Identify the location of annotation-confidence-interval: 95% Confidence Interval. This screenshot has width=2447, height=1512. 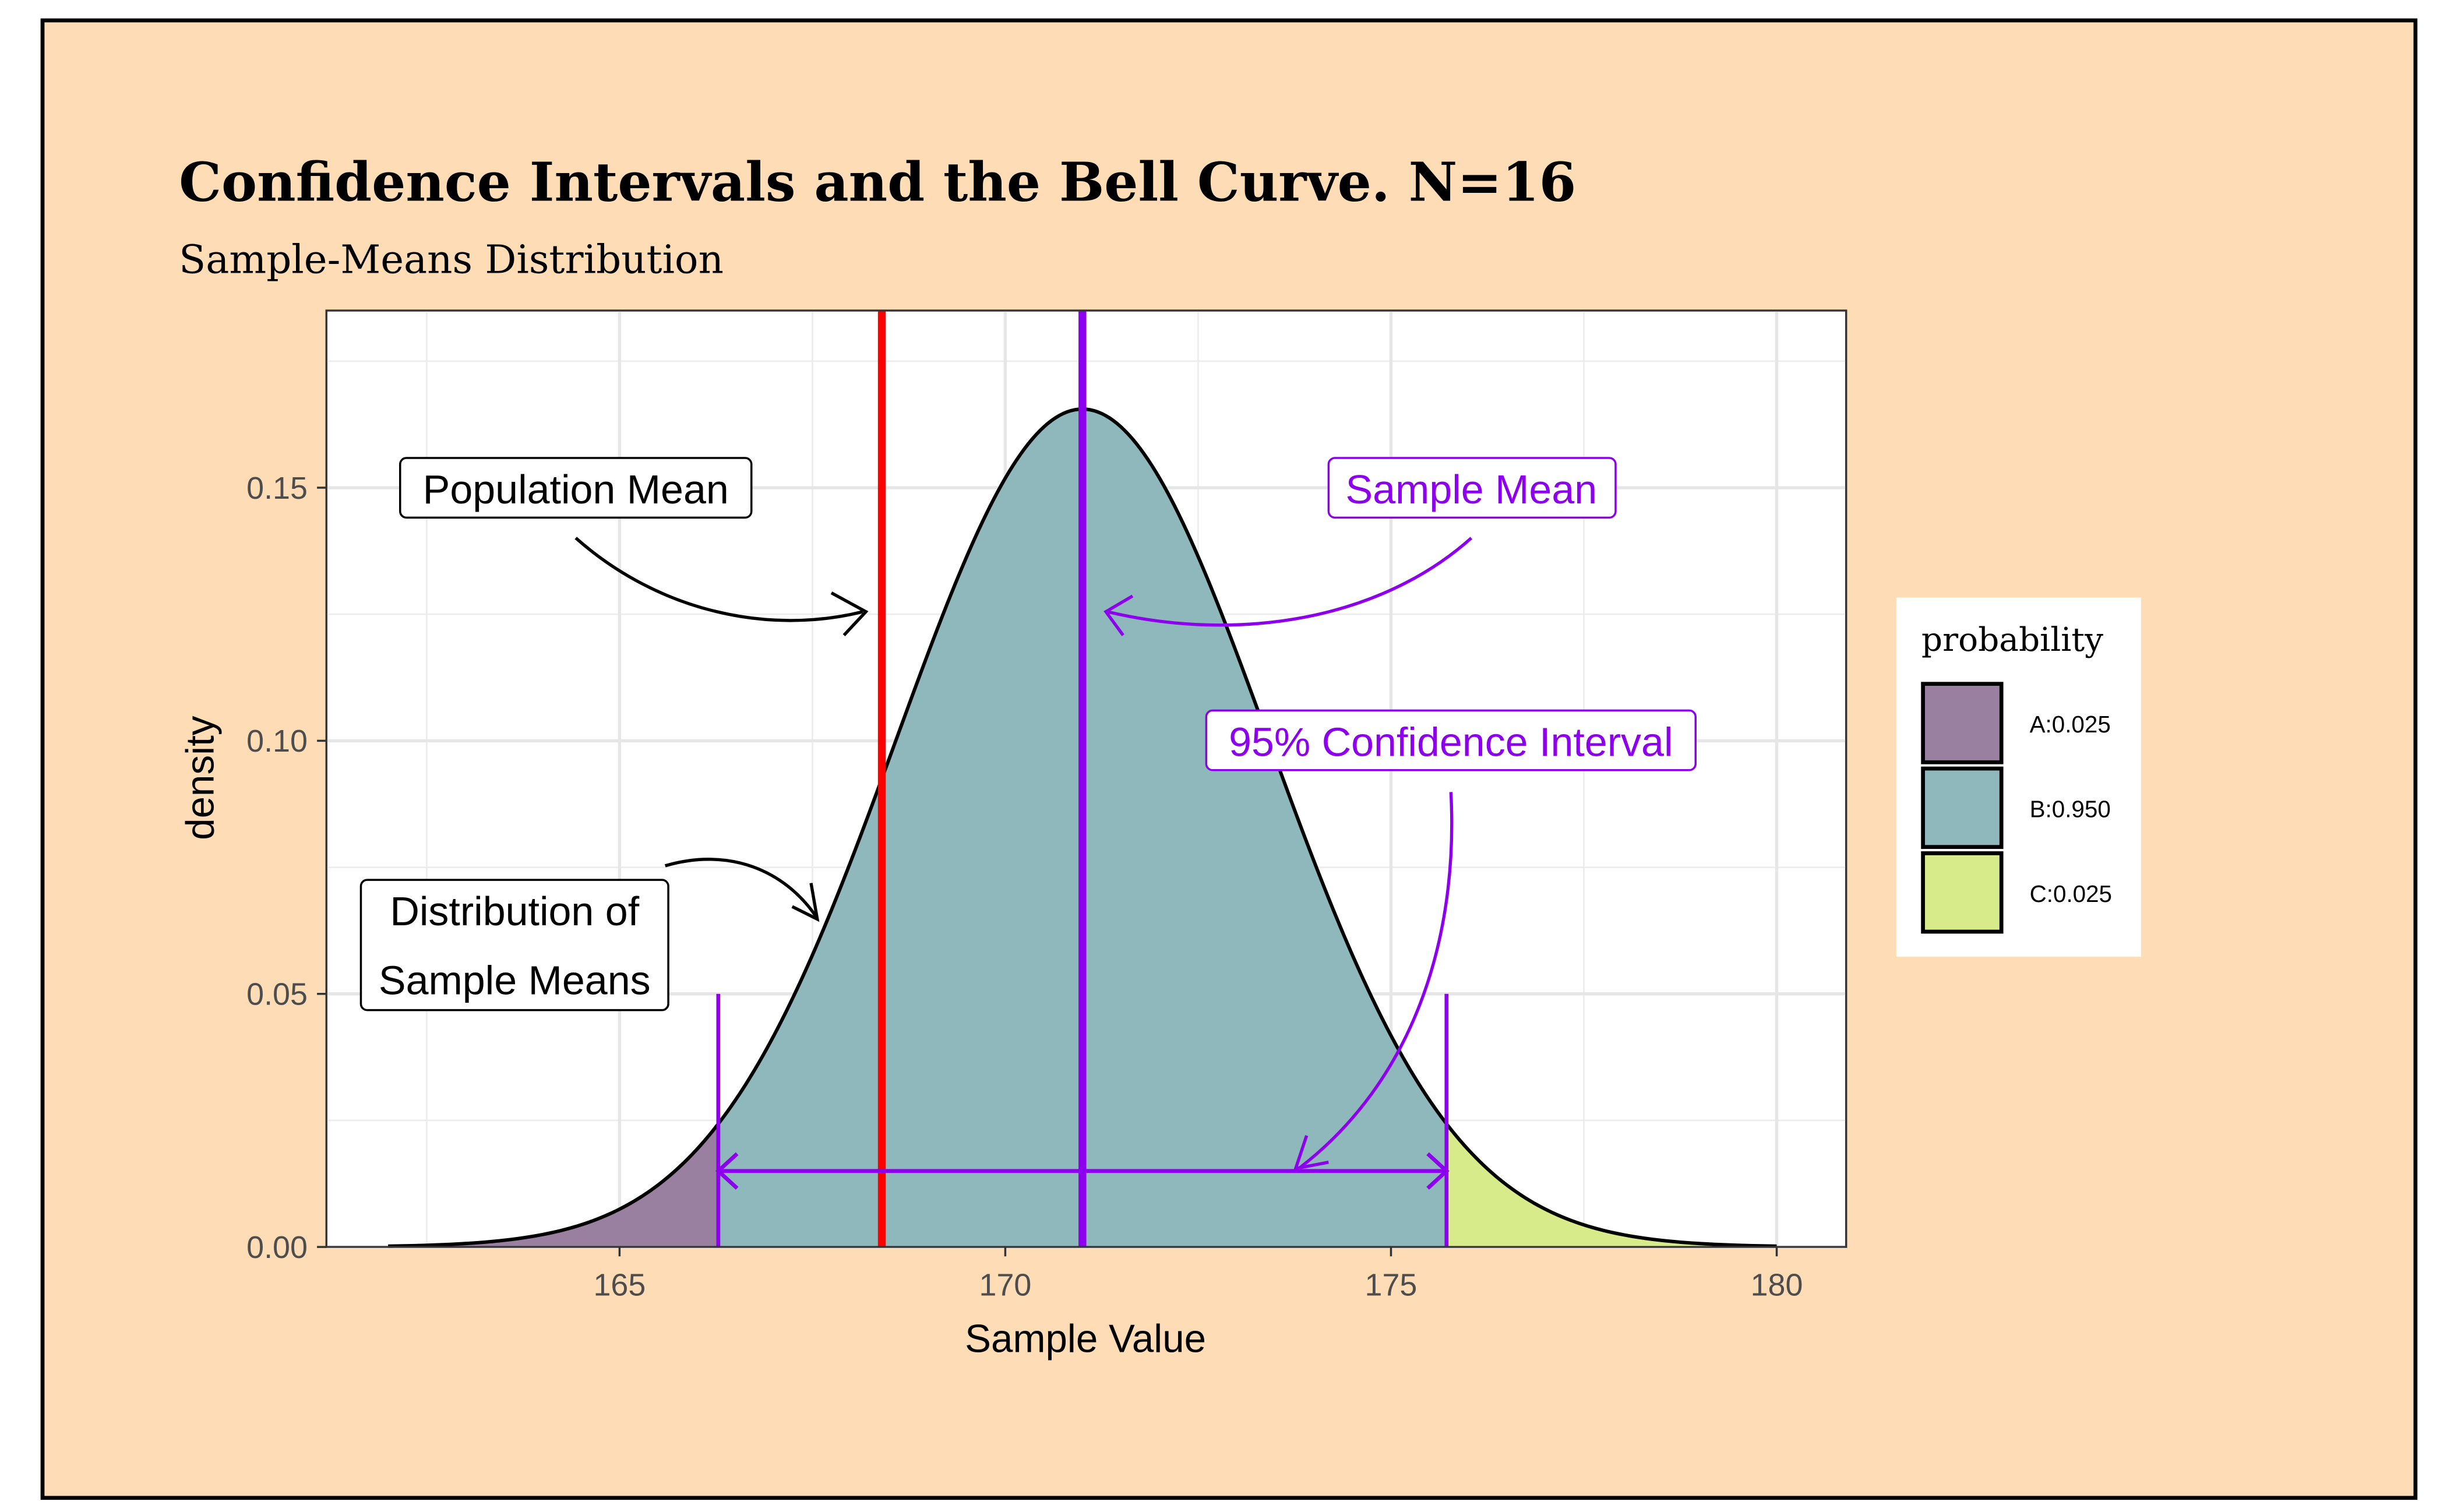
(1451, 940).